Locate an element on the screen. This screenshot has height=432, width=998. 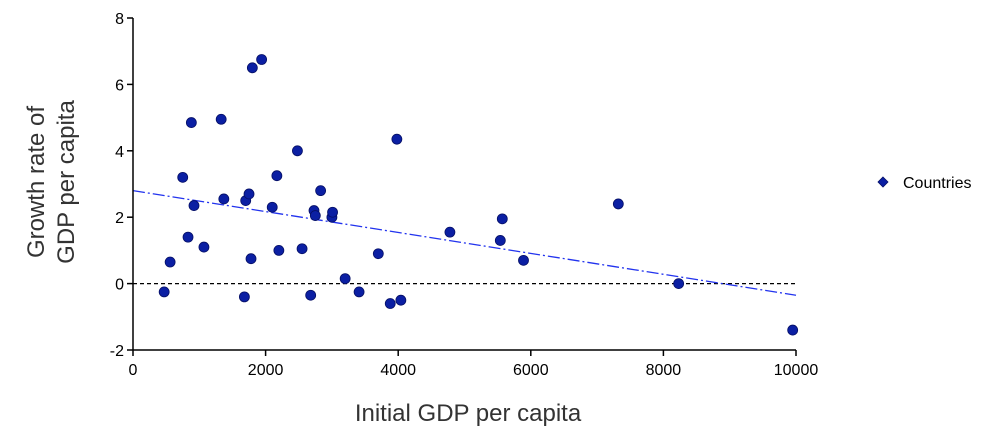
y-ticks: -2 0 2 4 6 8 is located at coordinates (121, 185).